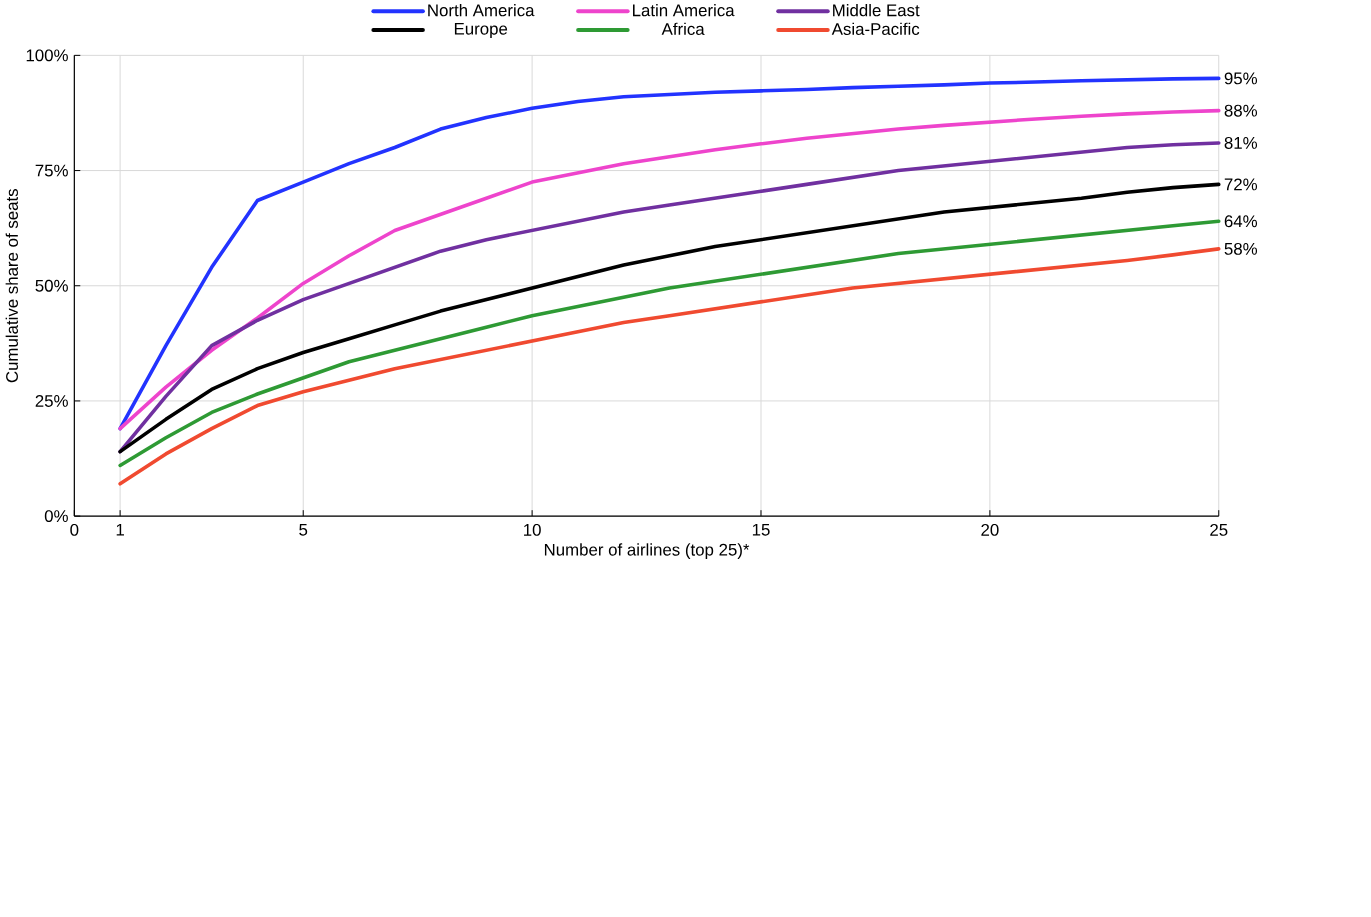 The height and width of the screenshot is (917, 1371). I want to click on data-label: 72%, so click(1241, 184).